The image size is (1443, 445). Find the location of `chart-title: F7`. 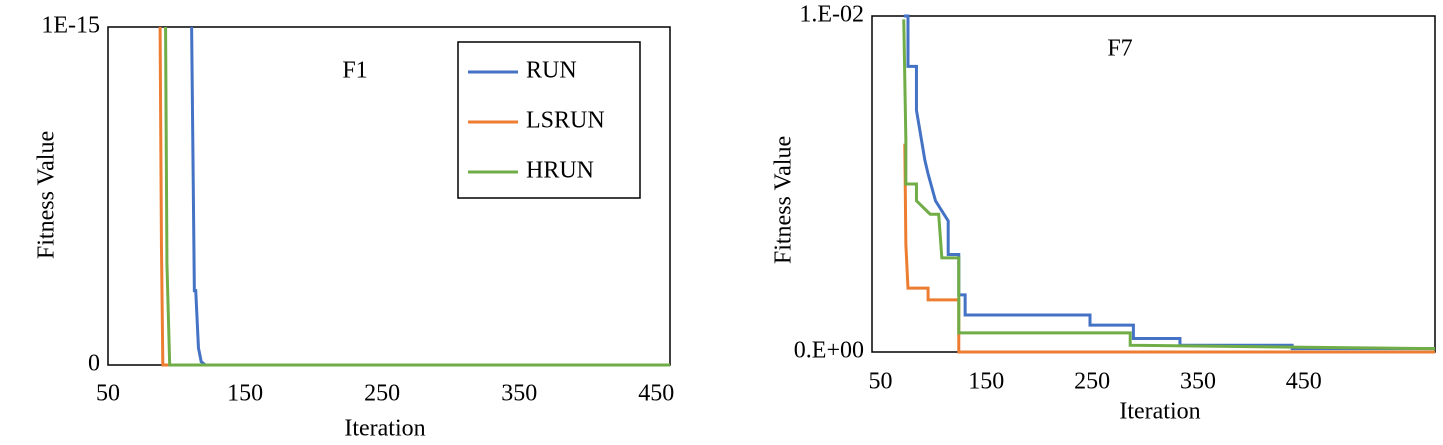

chart-title: F7 is located at coordinates (1119, 49).